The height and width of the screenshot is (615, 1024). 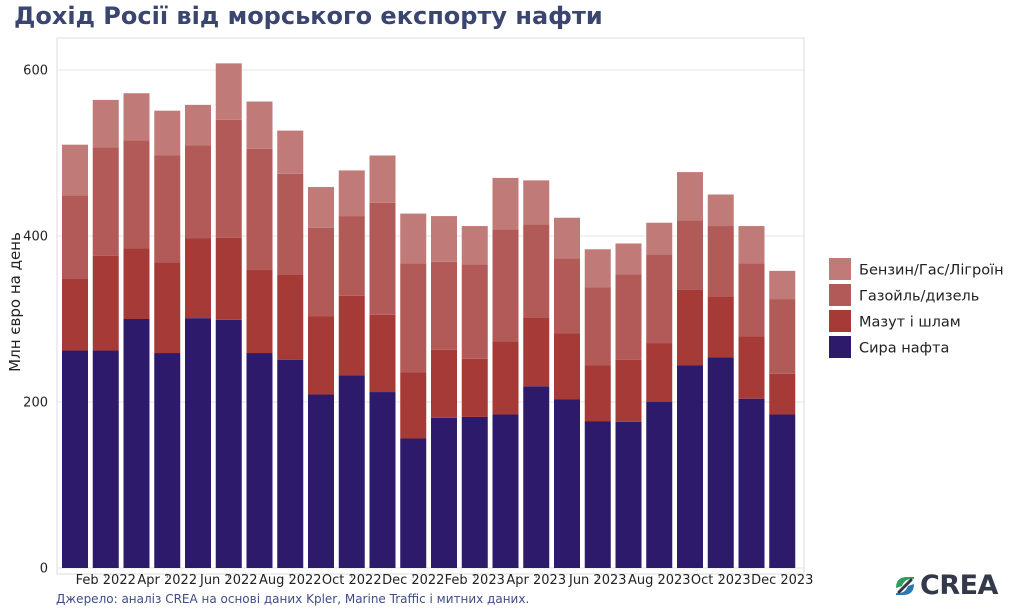 I want to click on x-tick-label: Apr 2022, so click(x=167, y=580).